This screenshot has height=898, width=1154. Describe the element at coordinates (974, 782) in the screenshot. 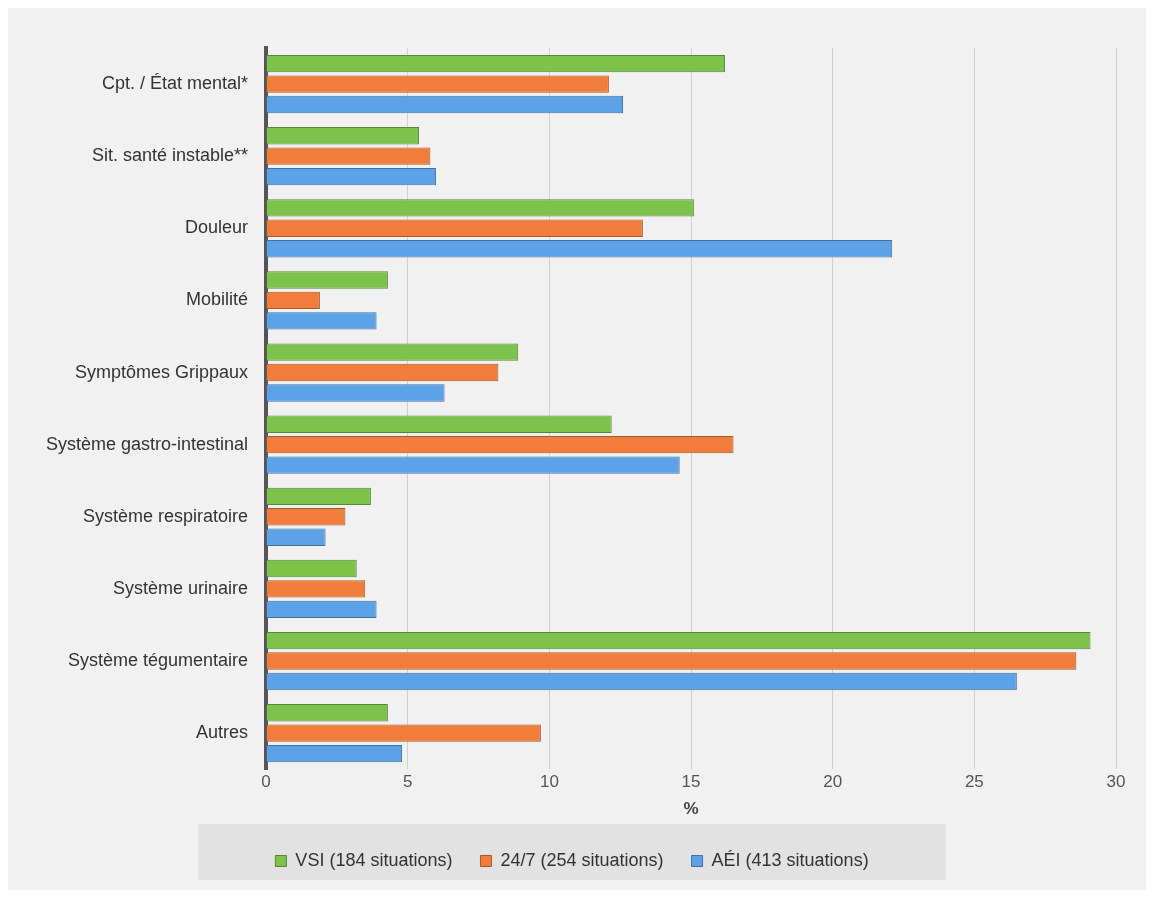

I see `x-tick-label: 25` at that location.